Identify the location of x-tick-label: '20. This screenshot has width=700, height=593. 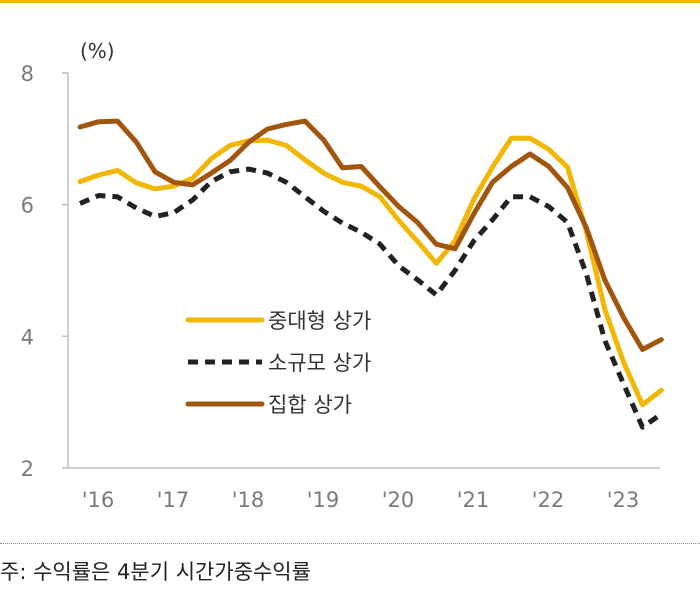
(398, 500).